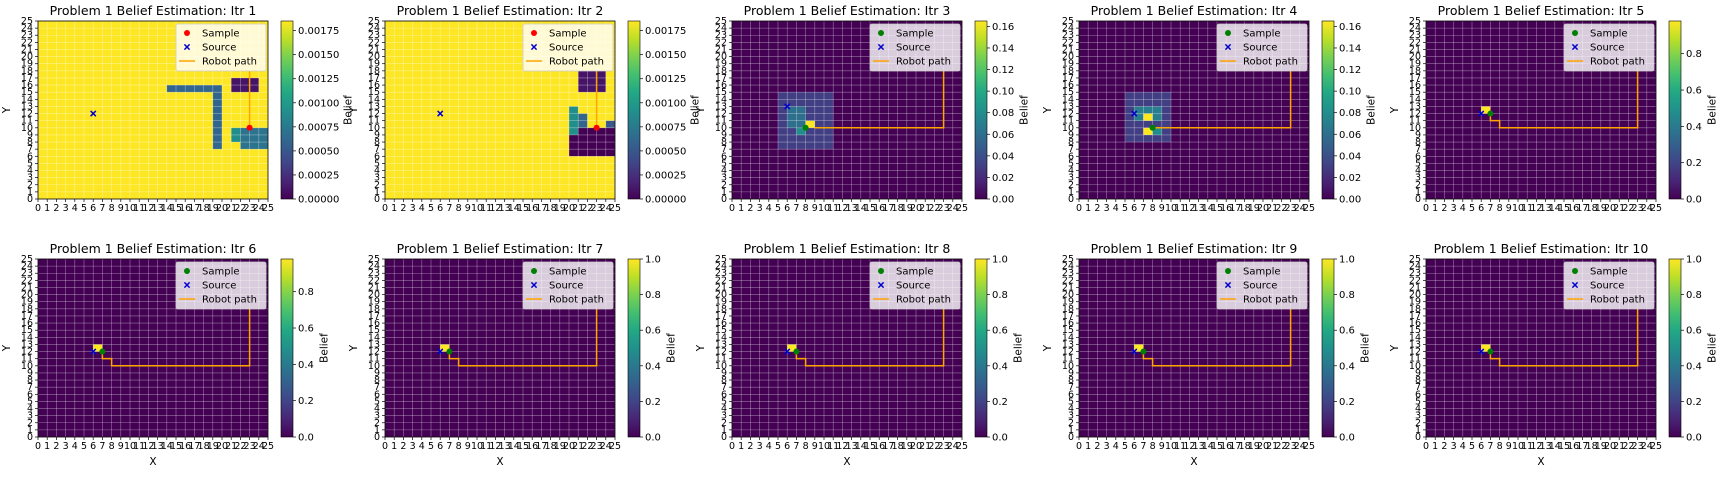 This screenshot has width=1725, height=496. Describe the element at coordinates (1189, 208) in the screenshot. I see `x-tick-label: 12` at that location.